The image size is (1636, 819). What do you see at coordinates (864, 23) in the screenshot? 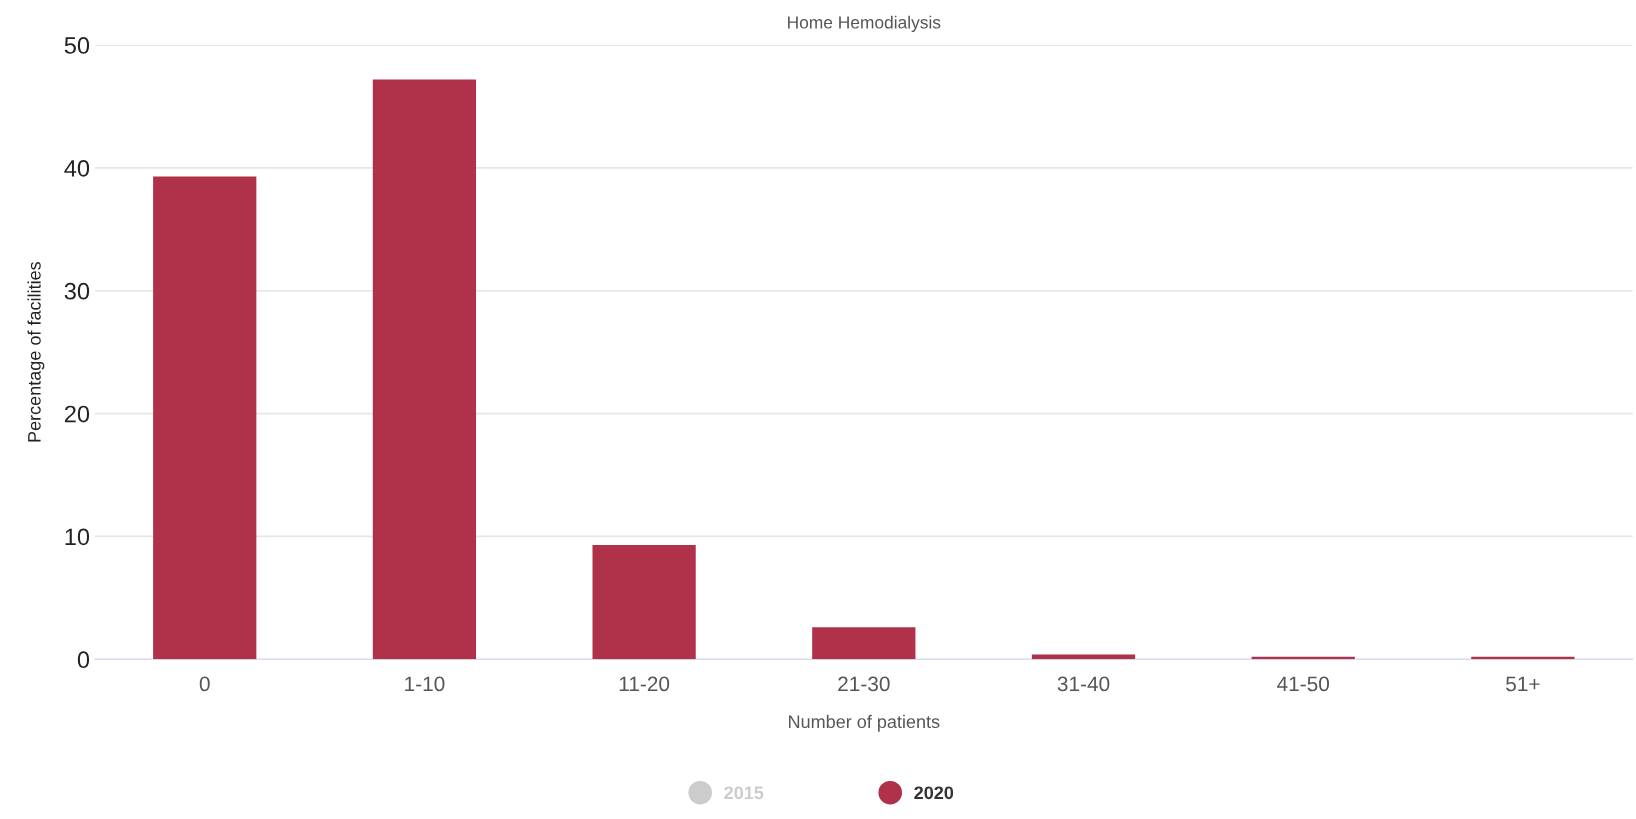
I see `chart-title: Home Hemodialysis` at bounding box center [864, 23].